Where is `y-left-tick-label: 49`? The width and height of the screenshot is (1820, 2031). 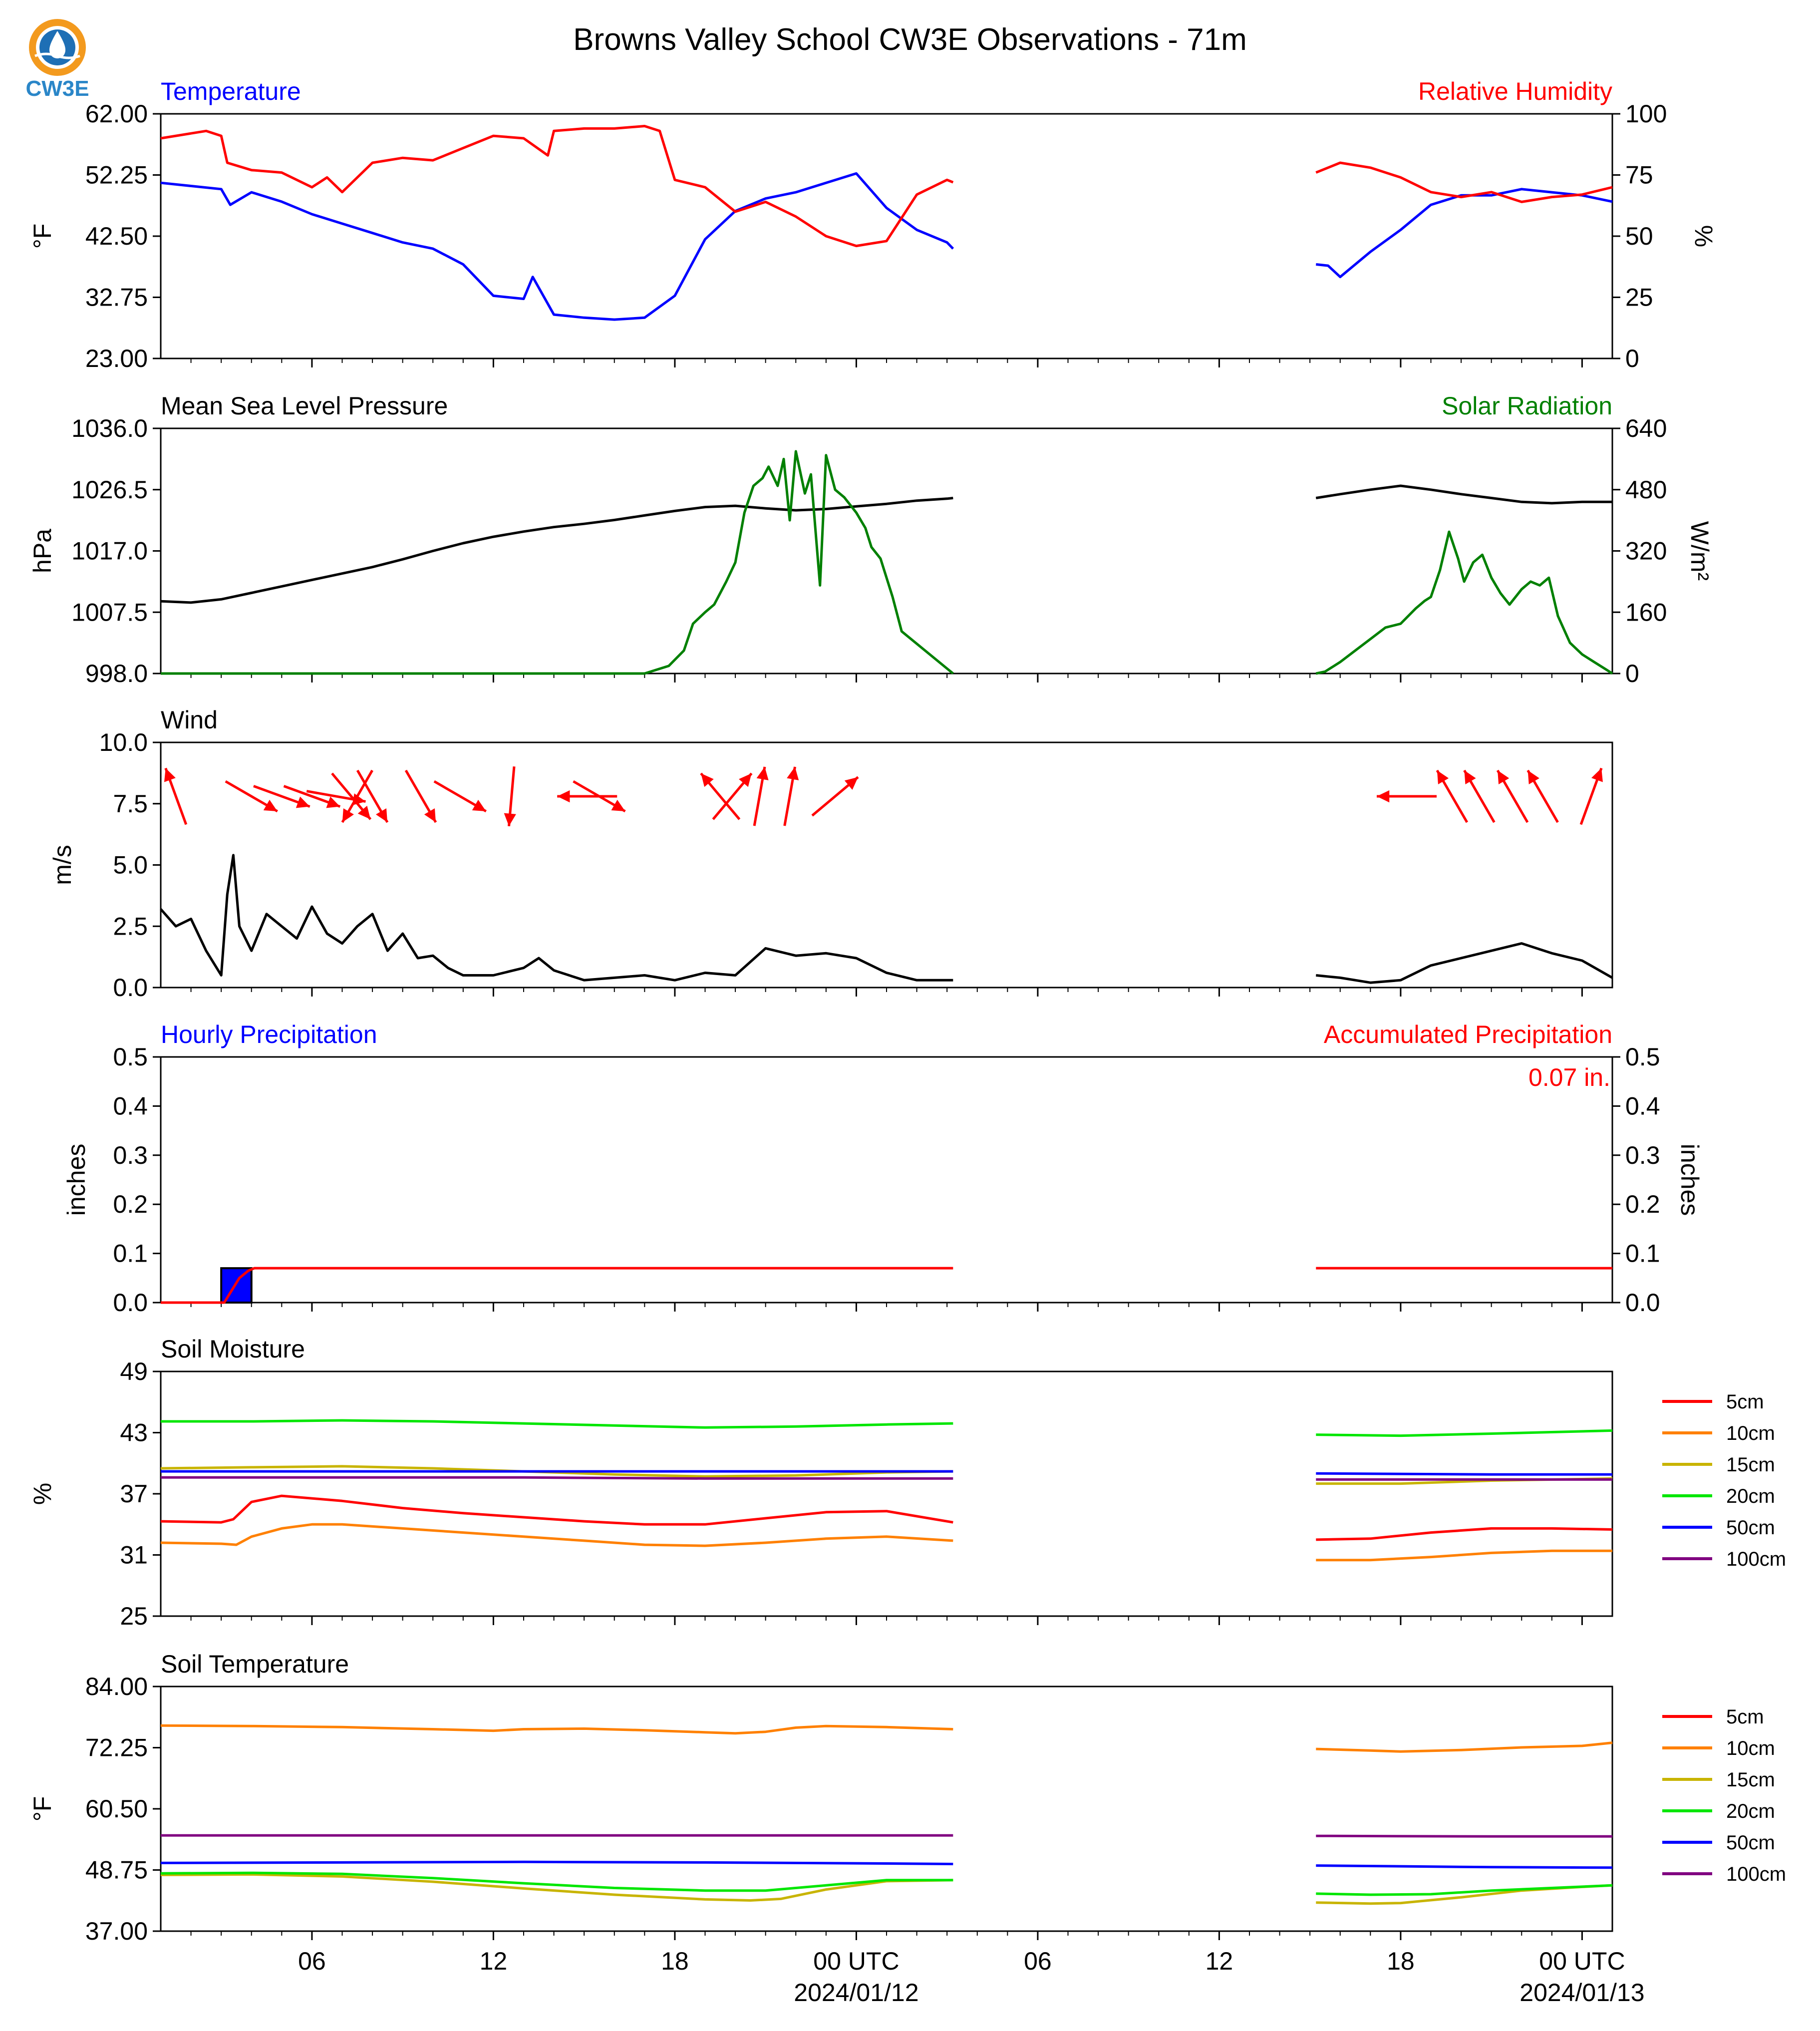 y-left-tick-label: 49 is located at coordinates (134, 1371).